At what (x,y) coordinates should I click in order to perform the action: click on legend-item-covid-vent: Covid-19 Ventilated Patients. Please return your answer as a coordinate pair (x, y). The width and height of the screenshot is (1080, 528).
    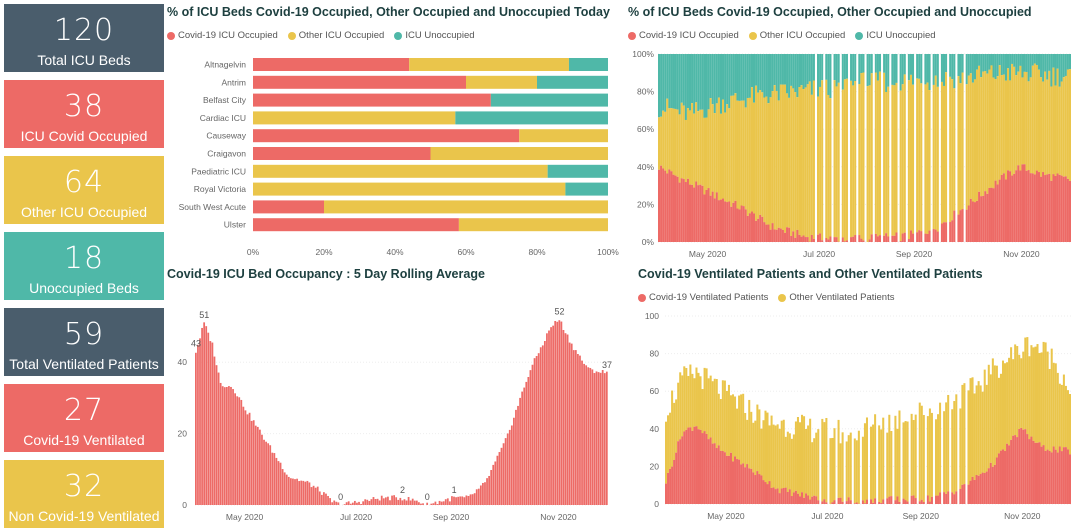
    Looking at the image, I should click on (703, 297).